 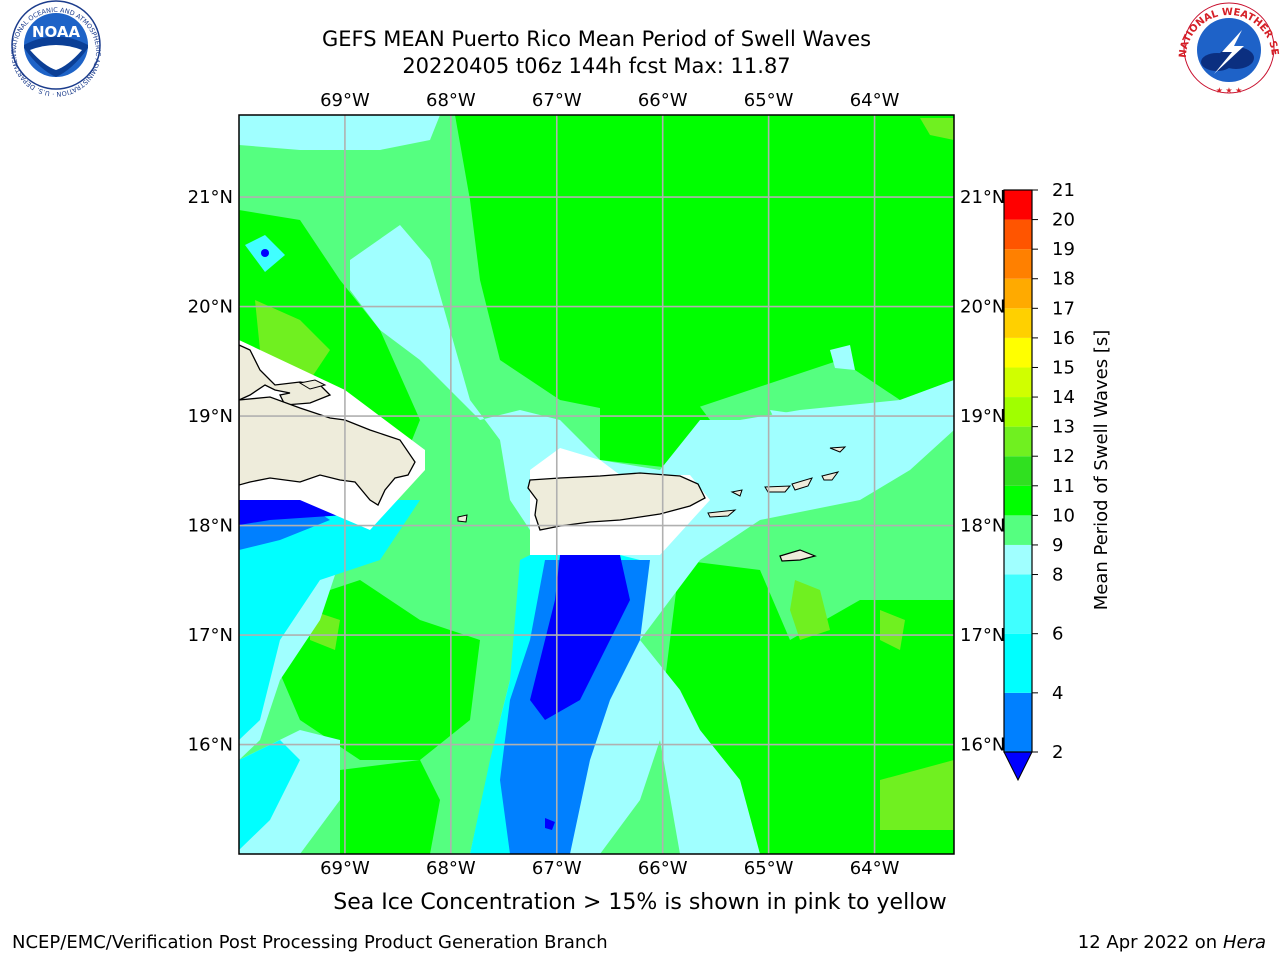 I want to click on lon-tick-label-bottom: 66°W, so click(x=663, y=868).